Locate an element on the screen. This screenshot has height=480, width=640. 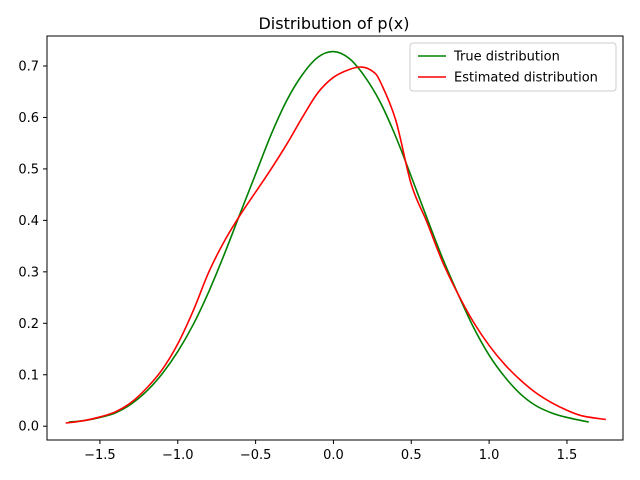
y-tick-label: 0.4 is located at coordinates (28, 221).